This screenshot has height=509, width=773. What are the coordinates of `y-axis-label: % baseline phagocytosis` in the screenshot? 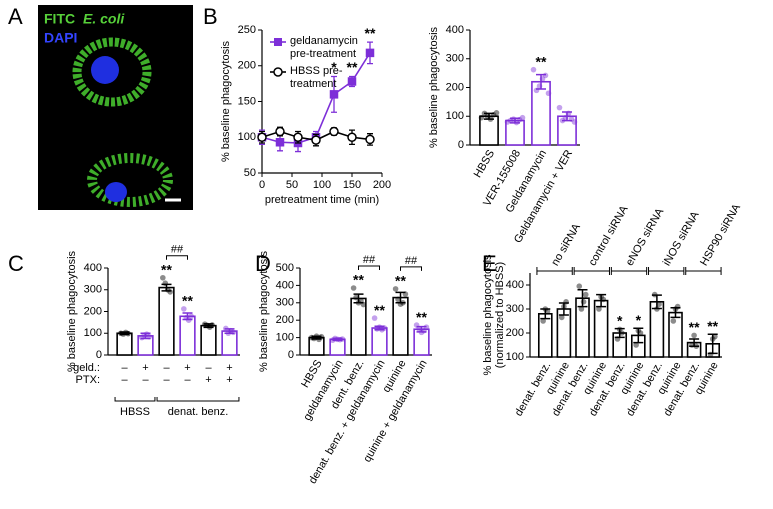 It's located at (264, 311).